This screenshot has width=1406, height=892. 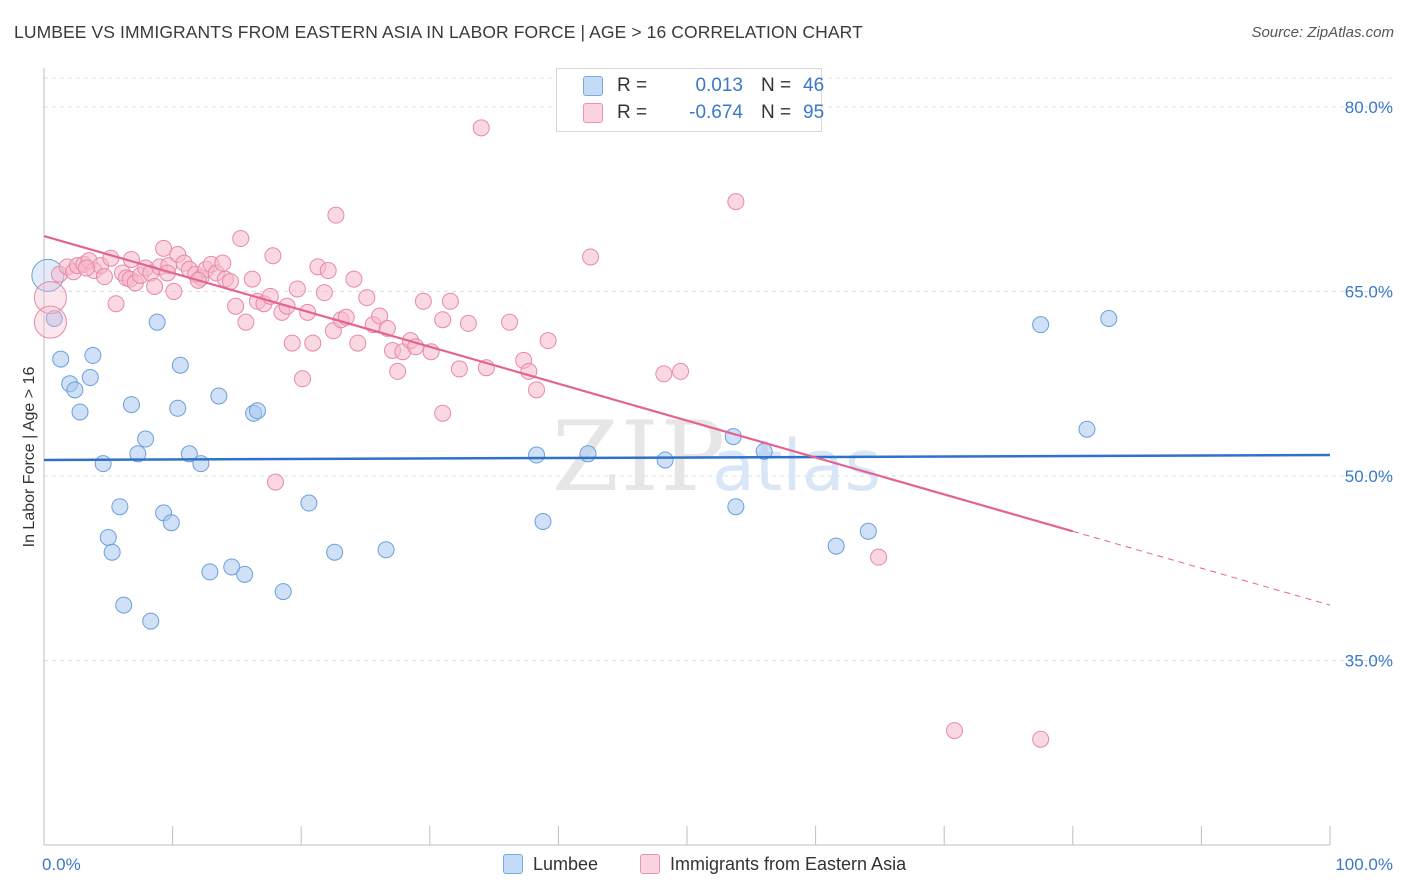 What do you see at coordinates (716, 112) in the screenshot?
I see `r-value: -0.674` at bounding box center [716, 112].